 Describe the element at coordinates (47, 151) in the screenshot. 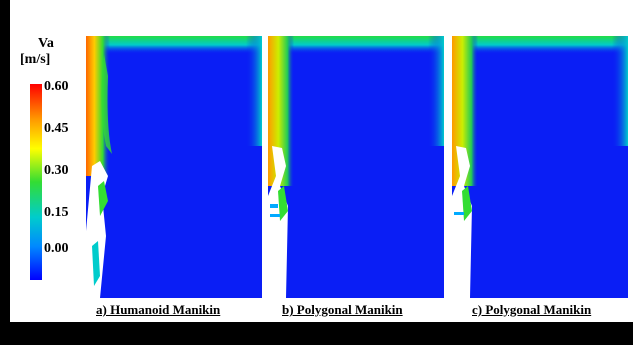

I see `color-legend: Va [m/s] 0.60 0.45 0.30 0.15 0.00` at that location.